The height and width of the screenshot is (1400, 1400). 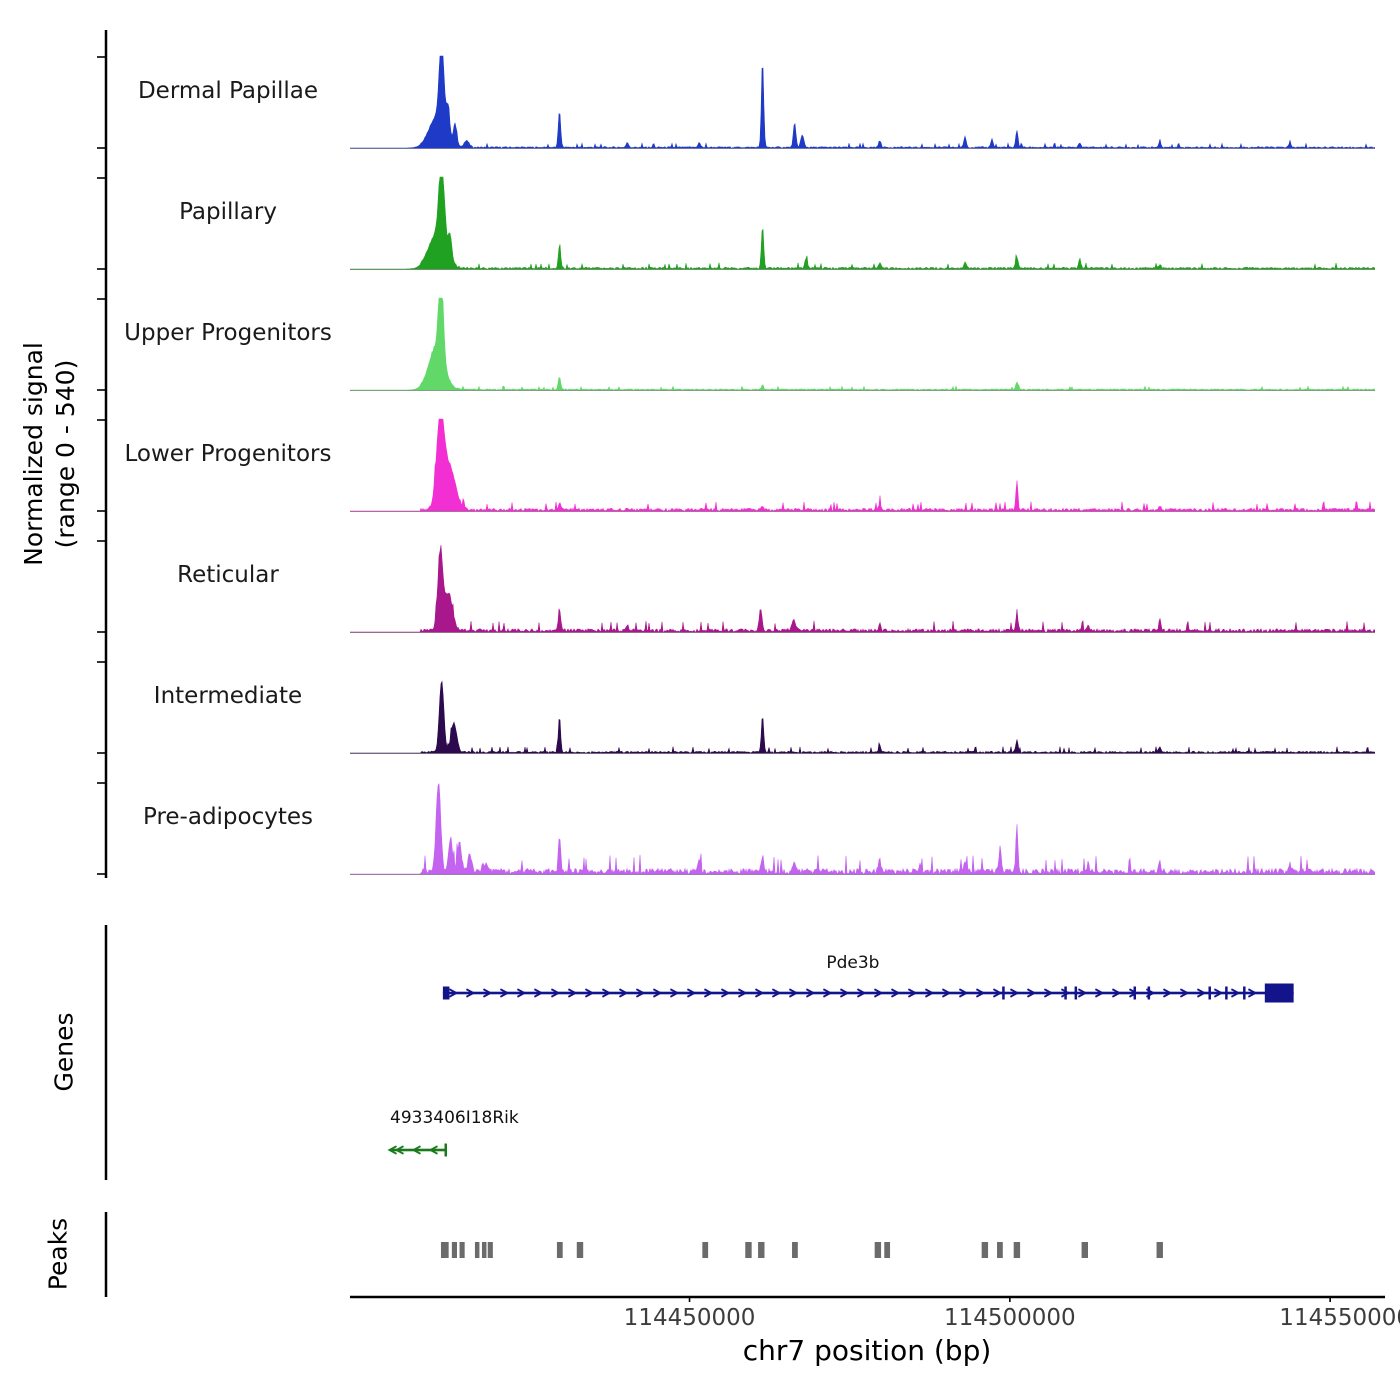 I want to click on track-label-papillary: Papillary, so click(x=228, y=212).